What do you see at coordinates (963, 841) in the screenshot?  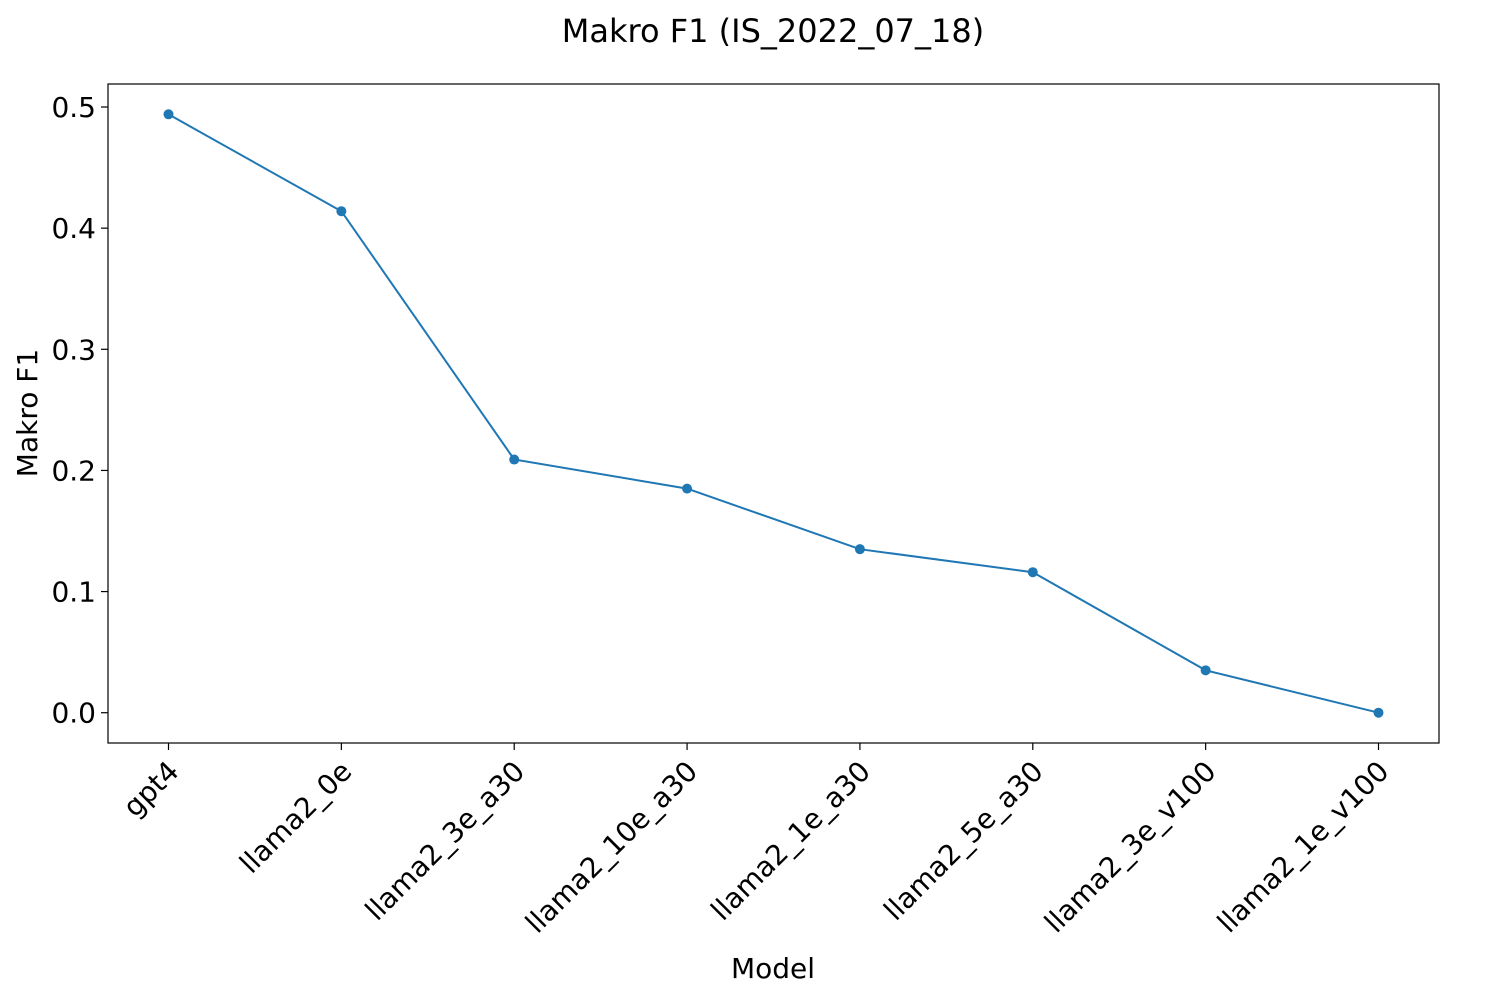 I see `x-tick-label: llama2_5e_a30` at bounding box center [963, 841].